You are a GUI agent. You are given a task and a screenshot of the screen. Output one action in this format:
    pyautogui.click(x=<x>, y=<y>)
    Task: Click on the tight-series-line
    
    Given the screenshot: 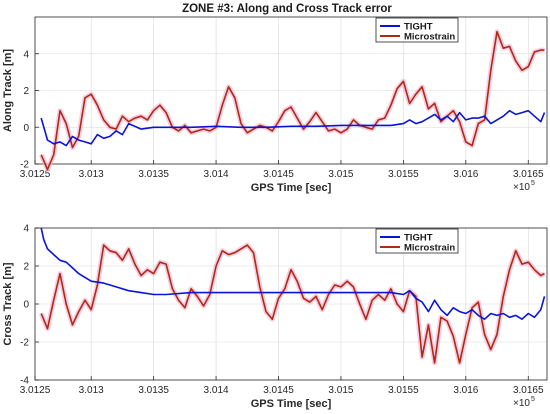 What is the action you would take?
    pyautogui.click(x=293, y=128)
    